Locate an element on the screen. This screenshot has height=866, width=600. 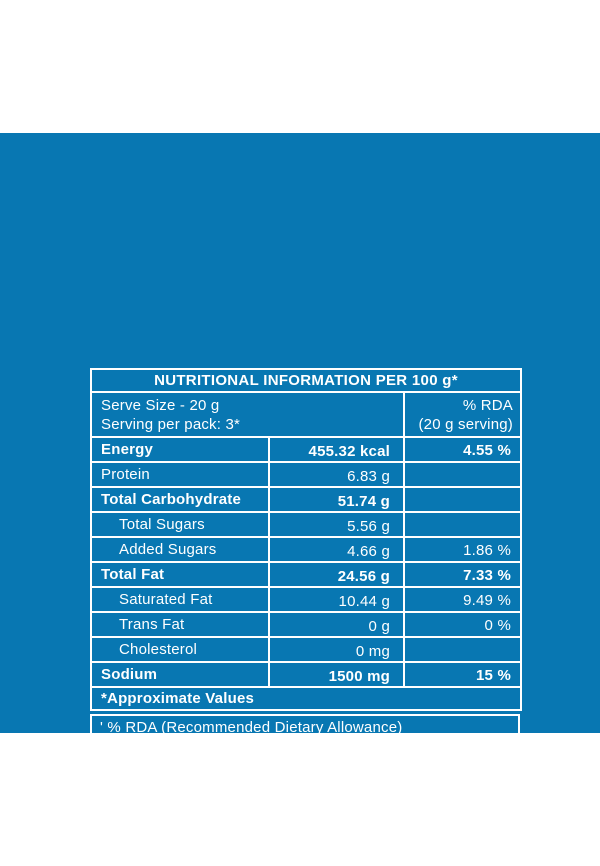
rda-header-line2: (20 g serving) is located at coordinates (465, 424).